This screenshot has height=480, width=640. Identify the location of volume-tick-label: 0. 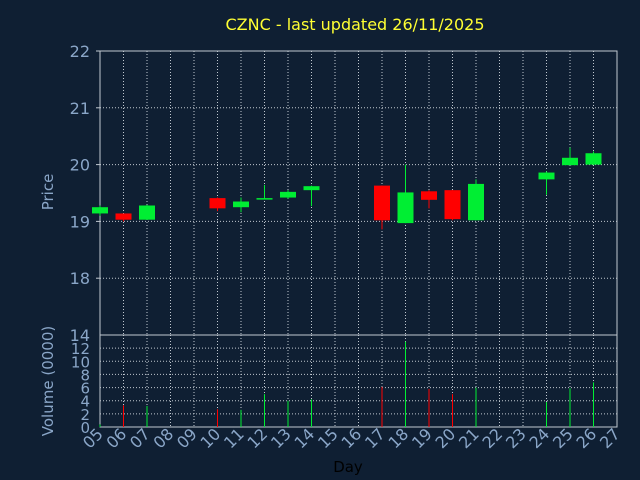
(85, 428).